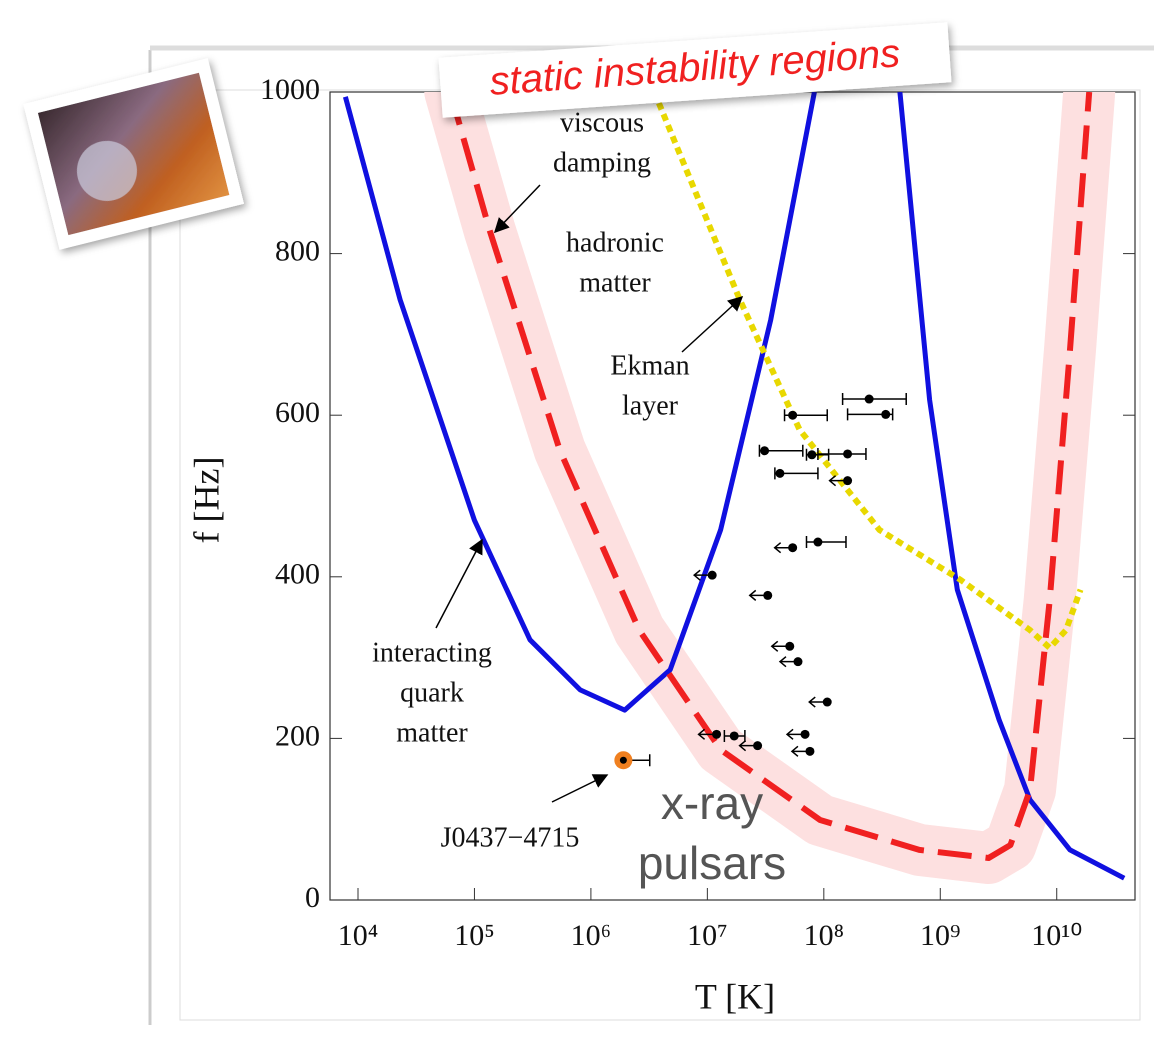  Describe the element at coordinates (290, 89) in the screenshot. I see `y-tick-label: 1000` at that location.